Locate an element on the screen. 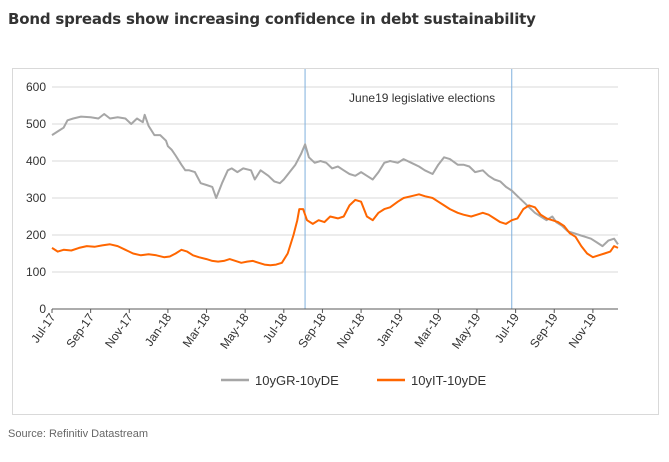 The height and width of the screenshot is (462, 669). x-tick-May-18: May-18 is located at coordinates (234, 330).